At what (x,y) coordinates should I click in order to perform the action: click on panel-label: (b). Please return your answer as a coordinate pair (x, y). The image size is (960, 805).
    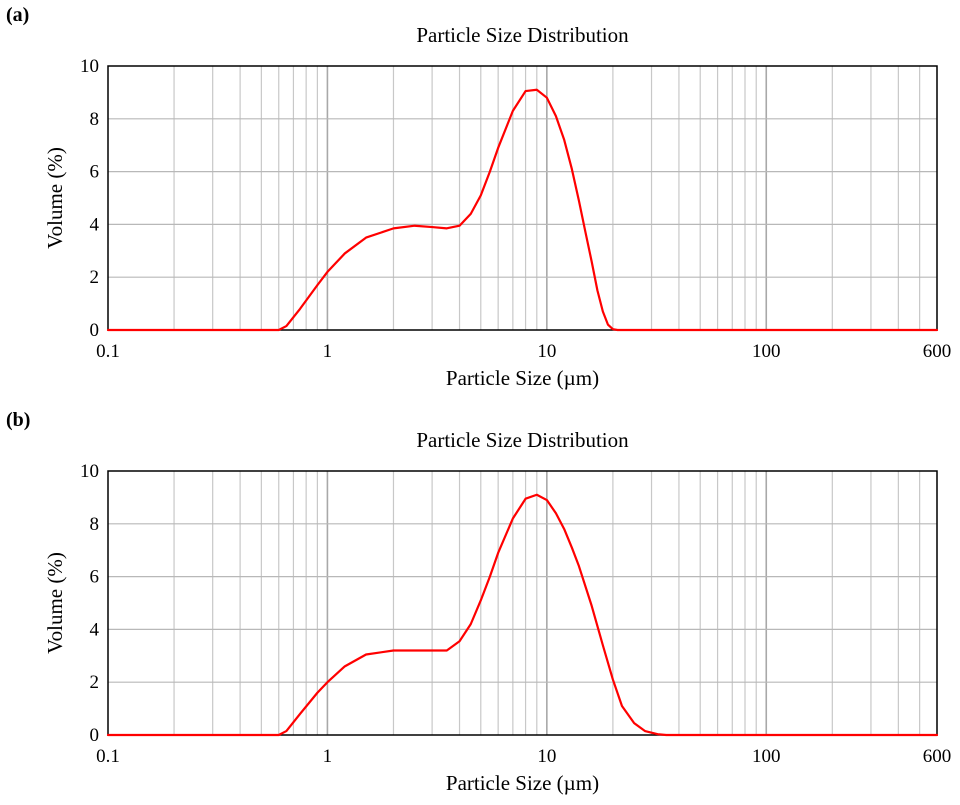
    Looking at the image, I should click on (18, 420).